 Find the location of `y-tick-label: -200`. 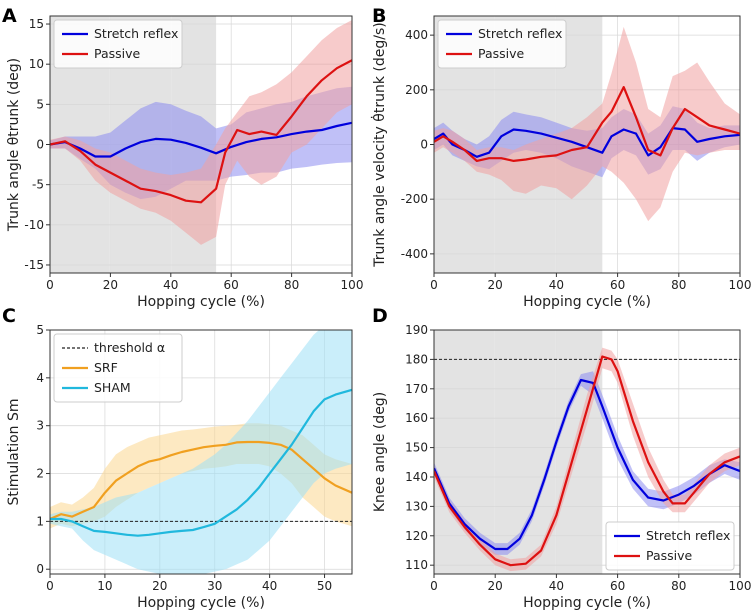

y-tick-label: -200 is located at coordinates (414, 199).